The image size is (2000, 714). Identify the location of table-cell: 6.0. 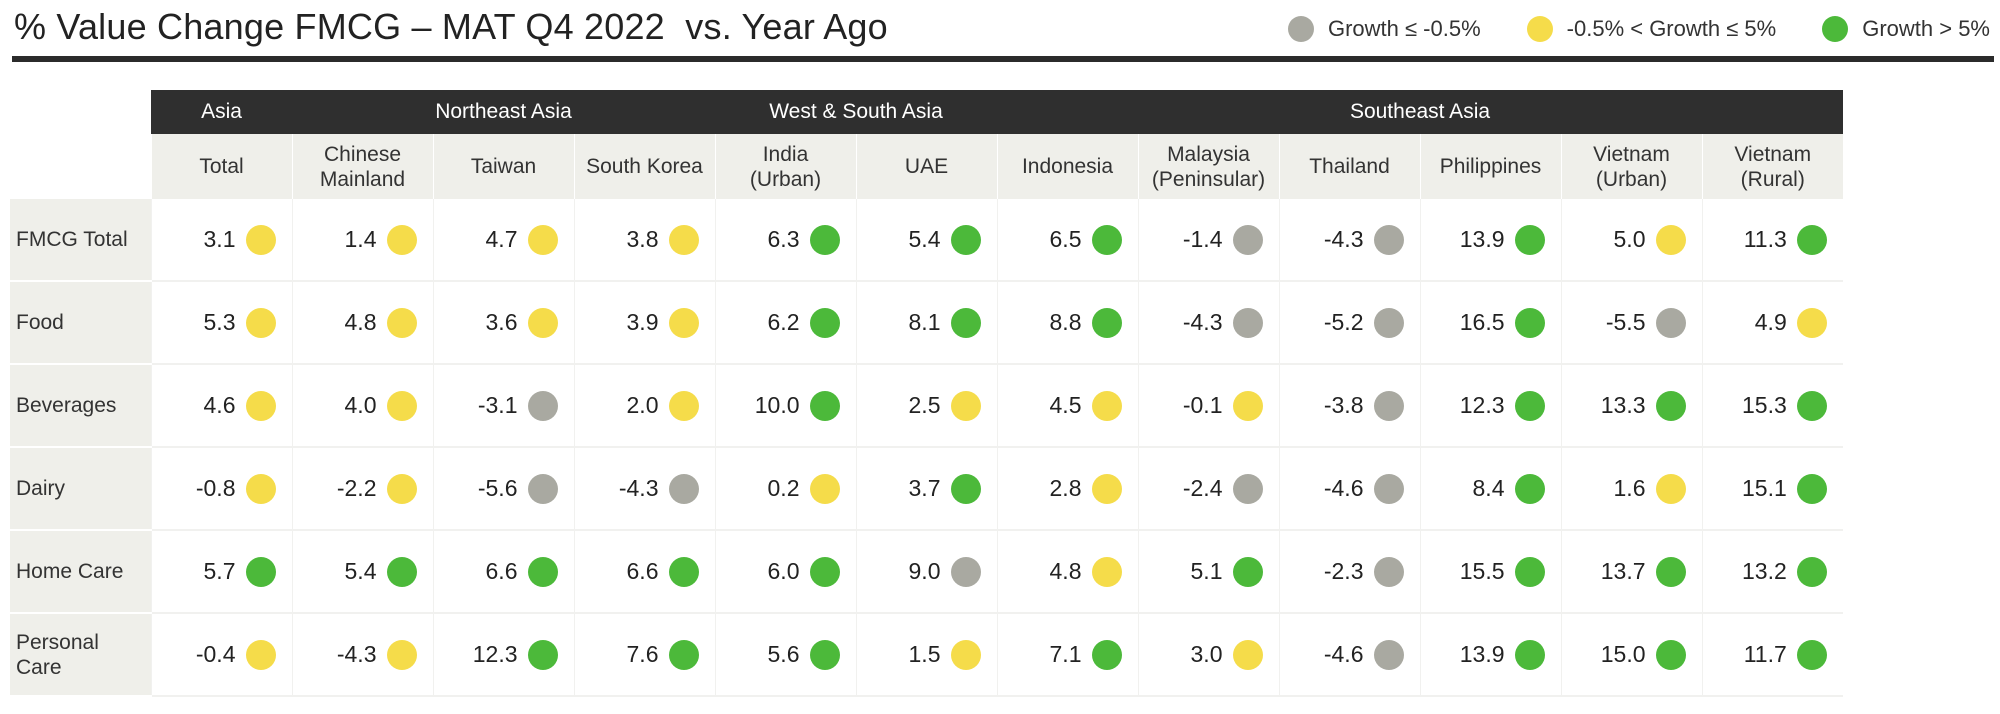
(785, 572).